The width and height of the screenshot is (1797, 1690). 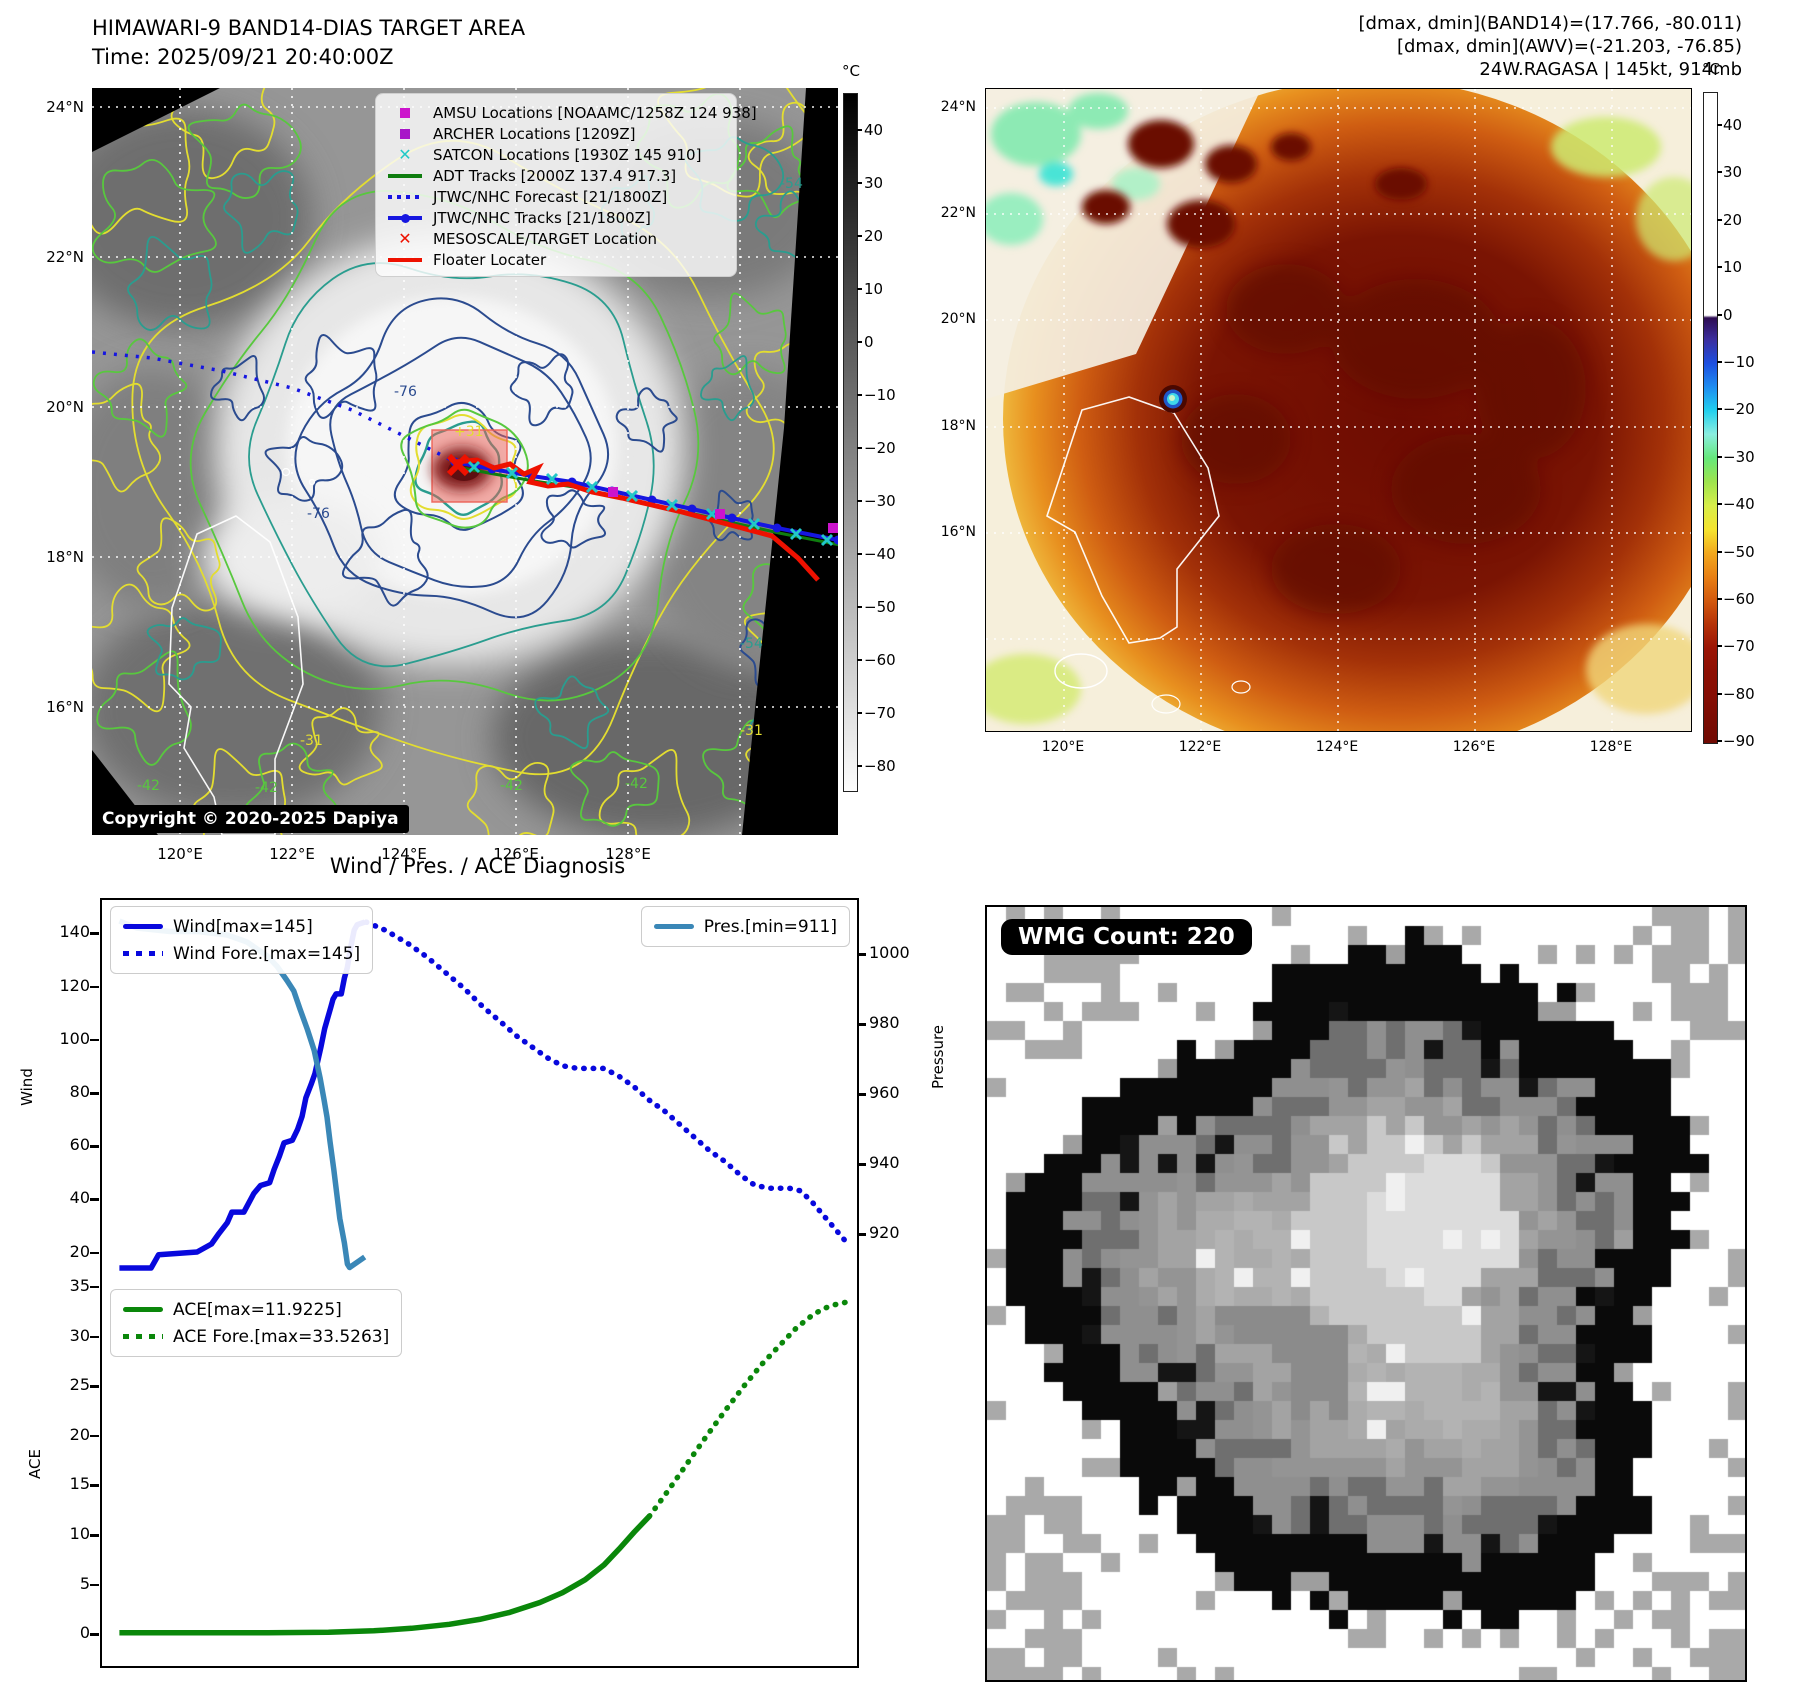 I want to click on map2-lat-tick: 18°N, so click(x=958, y=426).